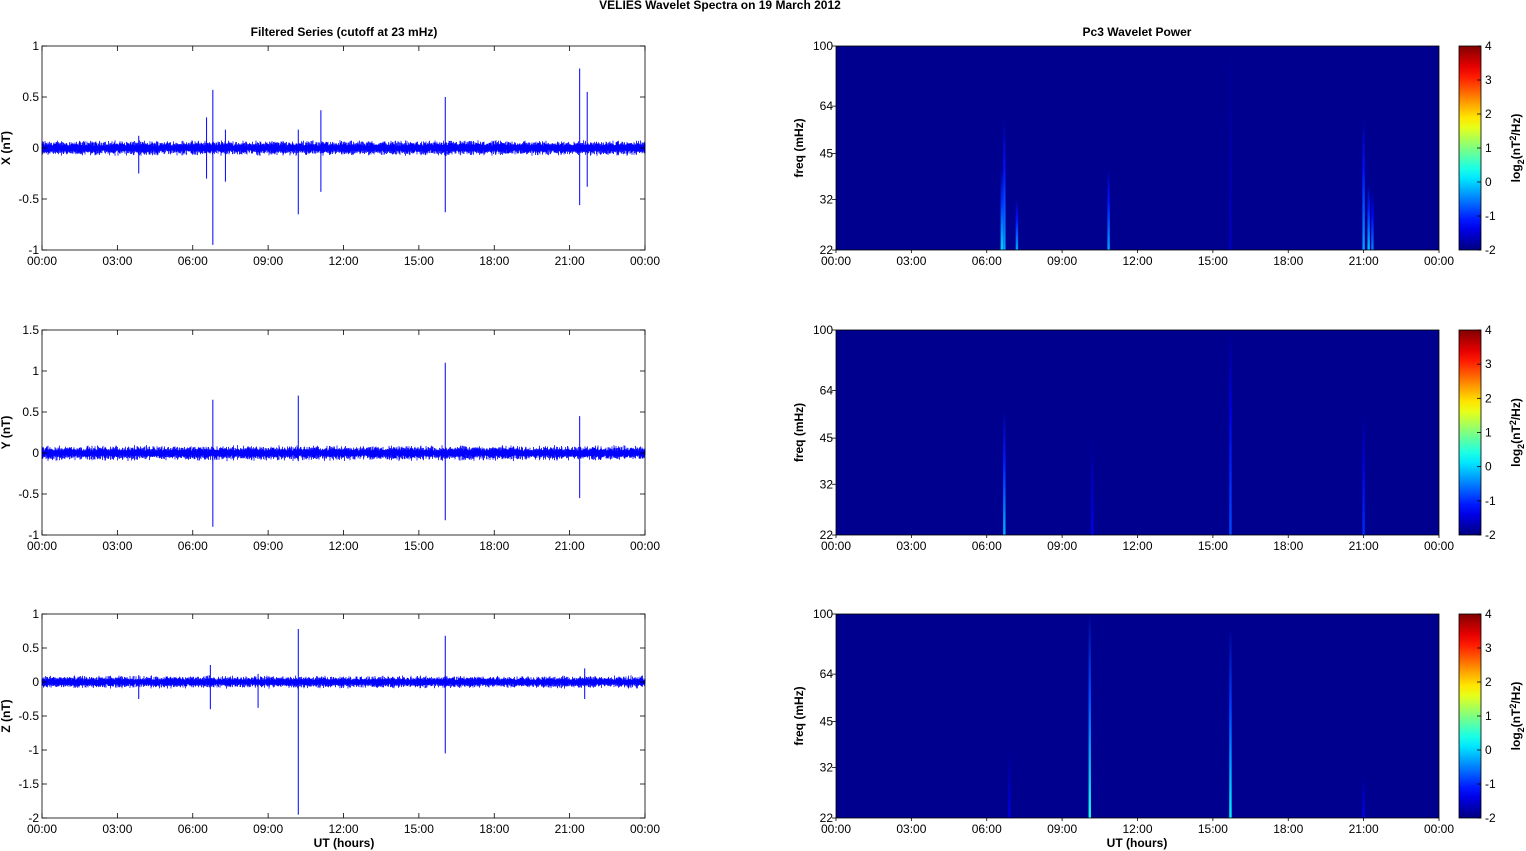  What do you see at coordinates (827, 768) in the screenshot?
I see `y-tick-label: 32` at bounding box center [827, 768].